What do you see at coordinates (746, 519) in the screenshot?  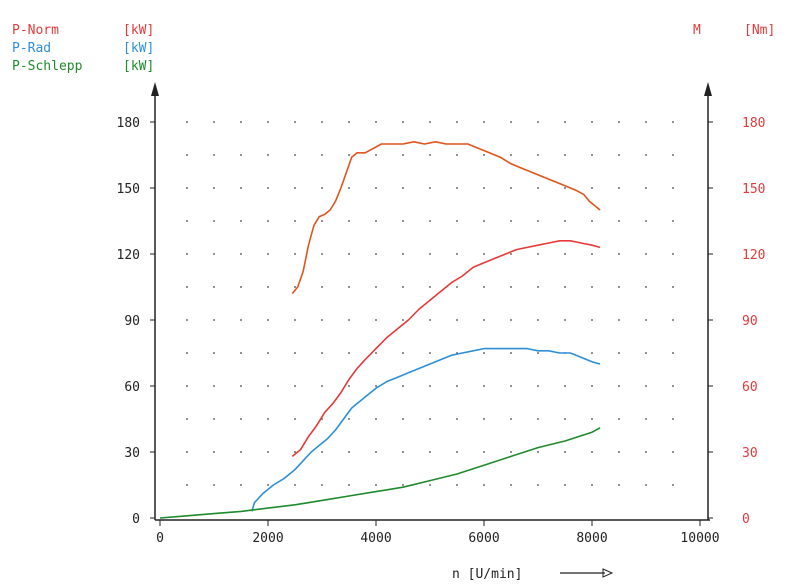 I see `right-tick-label: 0` at bounding box center [746, 519].